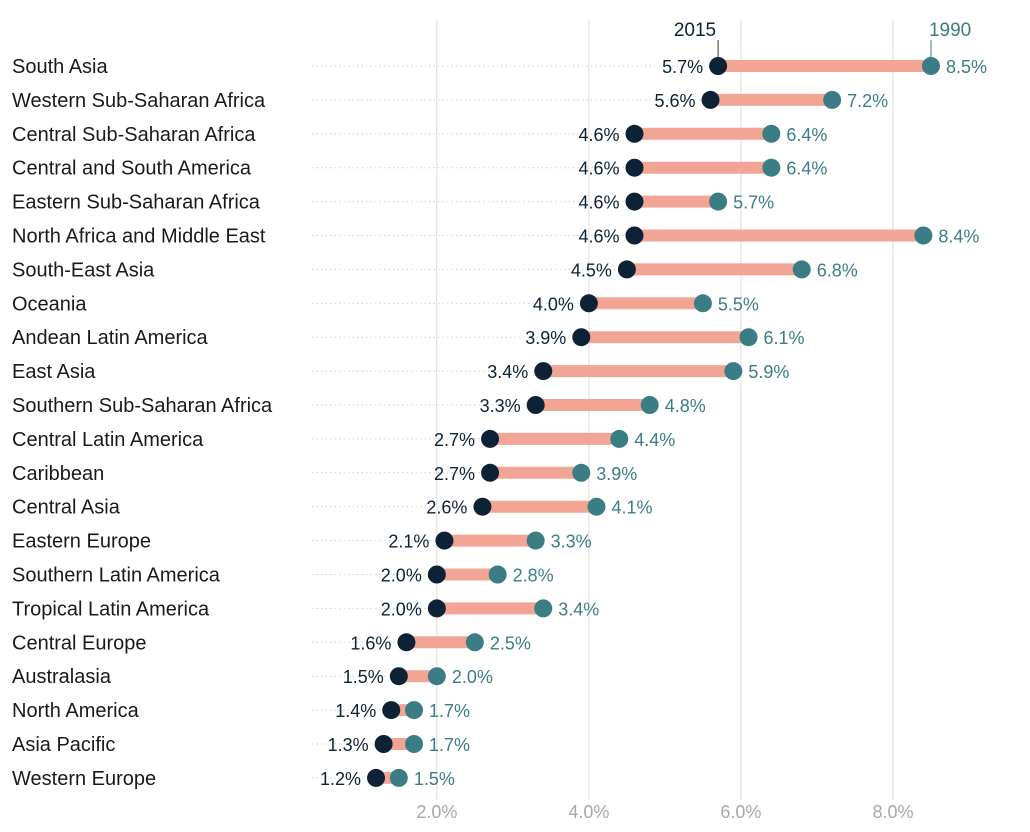  I want to click on category-label: Andean Latin America, so click(110, 338).